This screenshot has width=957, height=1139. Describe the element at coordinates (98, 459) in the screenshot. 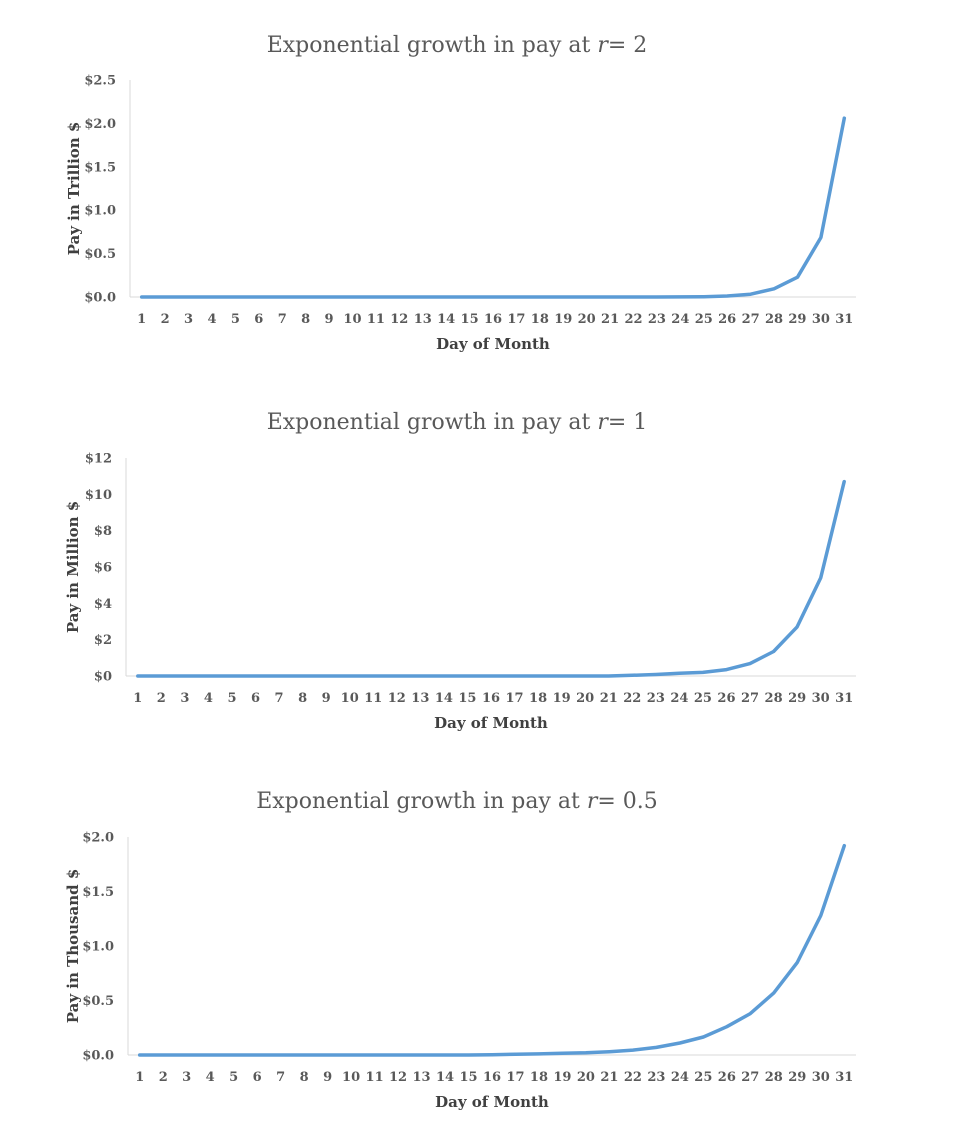

I see `y-tick-label: $12` at that location.